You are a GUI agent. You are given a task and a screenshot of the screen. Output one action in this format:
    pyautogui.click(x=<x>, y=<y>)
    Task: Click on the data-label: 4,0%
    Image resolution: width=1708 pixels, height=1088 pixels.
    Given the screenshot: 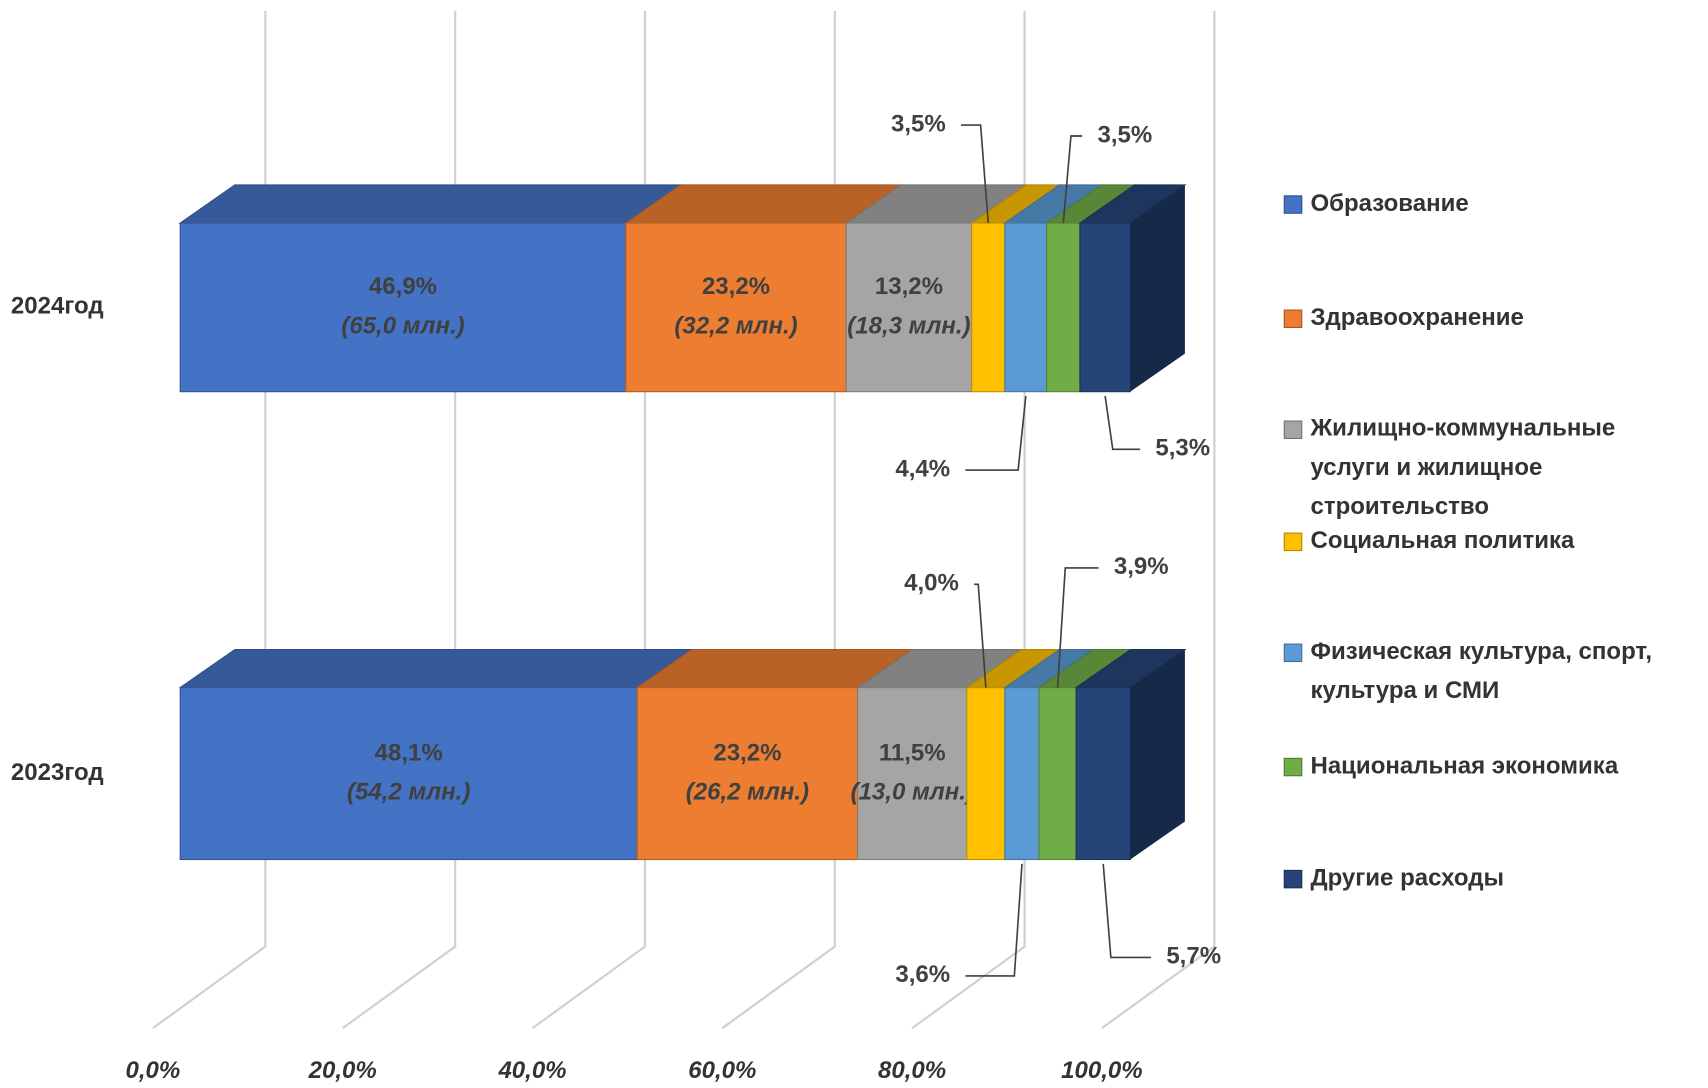 What is the action you would take?
    pyautogui.click(x=931, y=583)
    